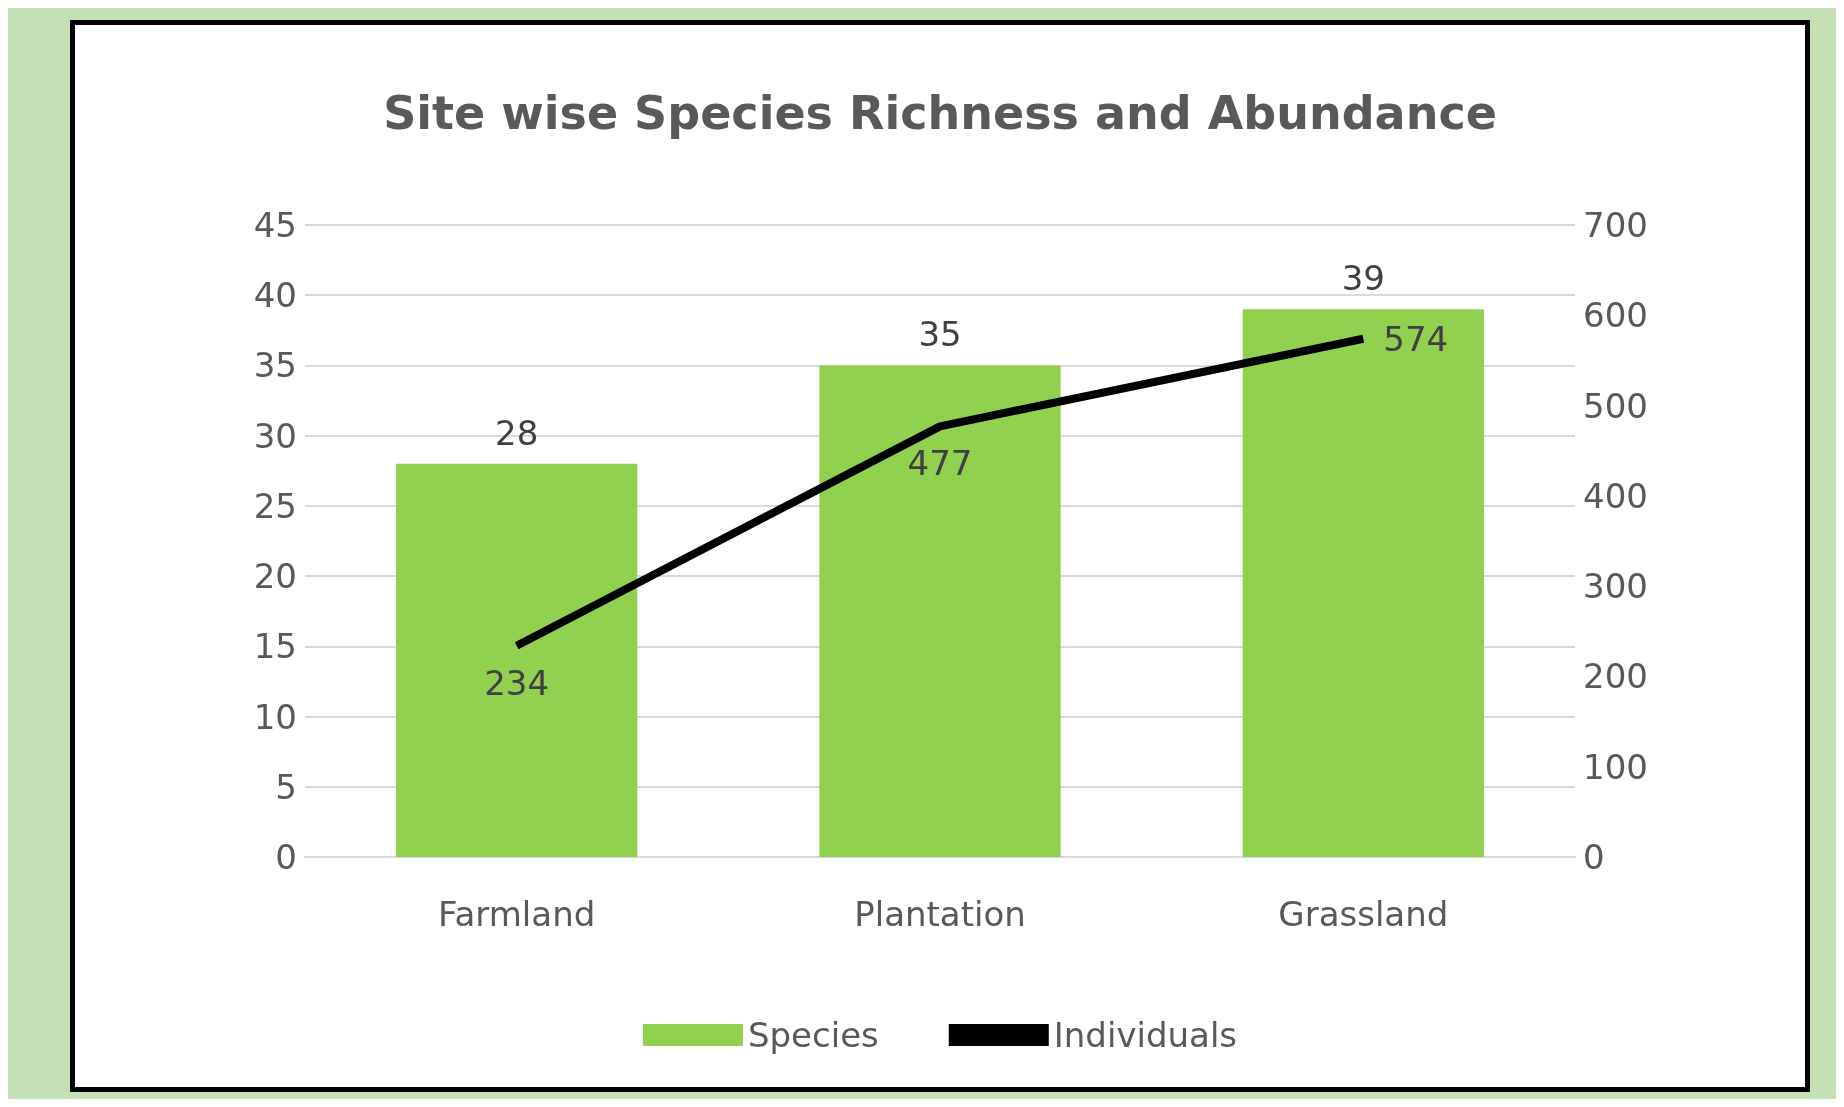 Image resolution: width=1844 pixels, height=1107 pixels. What do you see at coordinates (813, 1035) in the screenshot?
I see `legend-label: Species` at bounding box center [813, 1035].